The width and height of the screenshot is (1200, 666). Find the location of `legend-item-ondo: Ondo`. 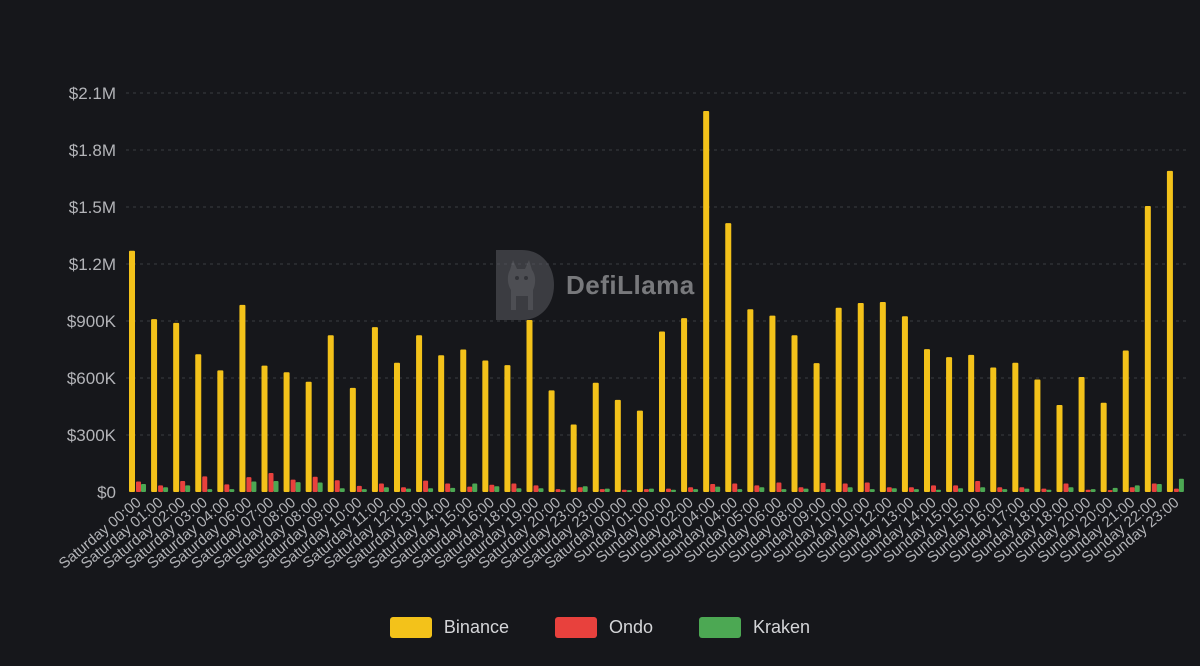

legend-item-ondo: Ondo is located at coordinates (603, 627).